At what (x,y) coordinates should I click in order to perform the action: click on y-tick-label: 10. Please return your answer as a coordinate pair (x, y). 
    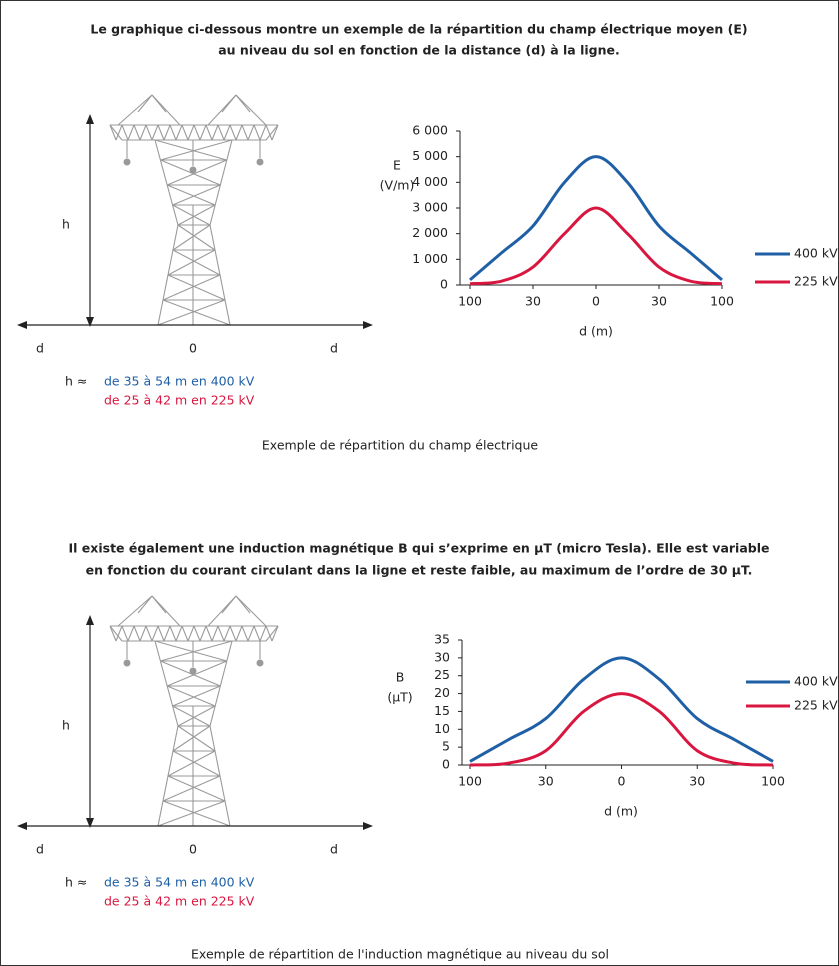
    Looking at the image, I should click on (442, 728).